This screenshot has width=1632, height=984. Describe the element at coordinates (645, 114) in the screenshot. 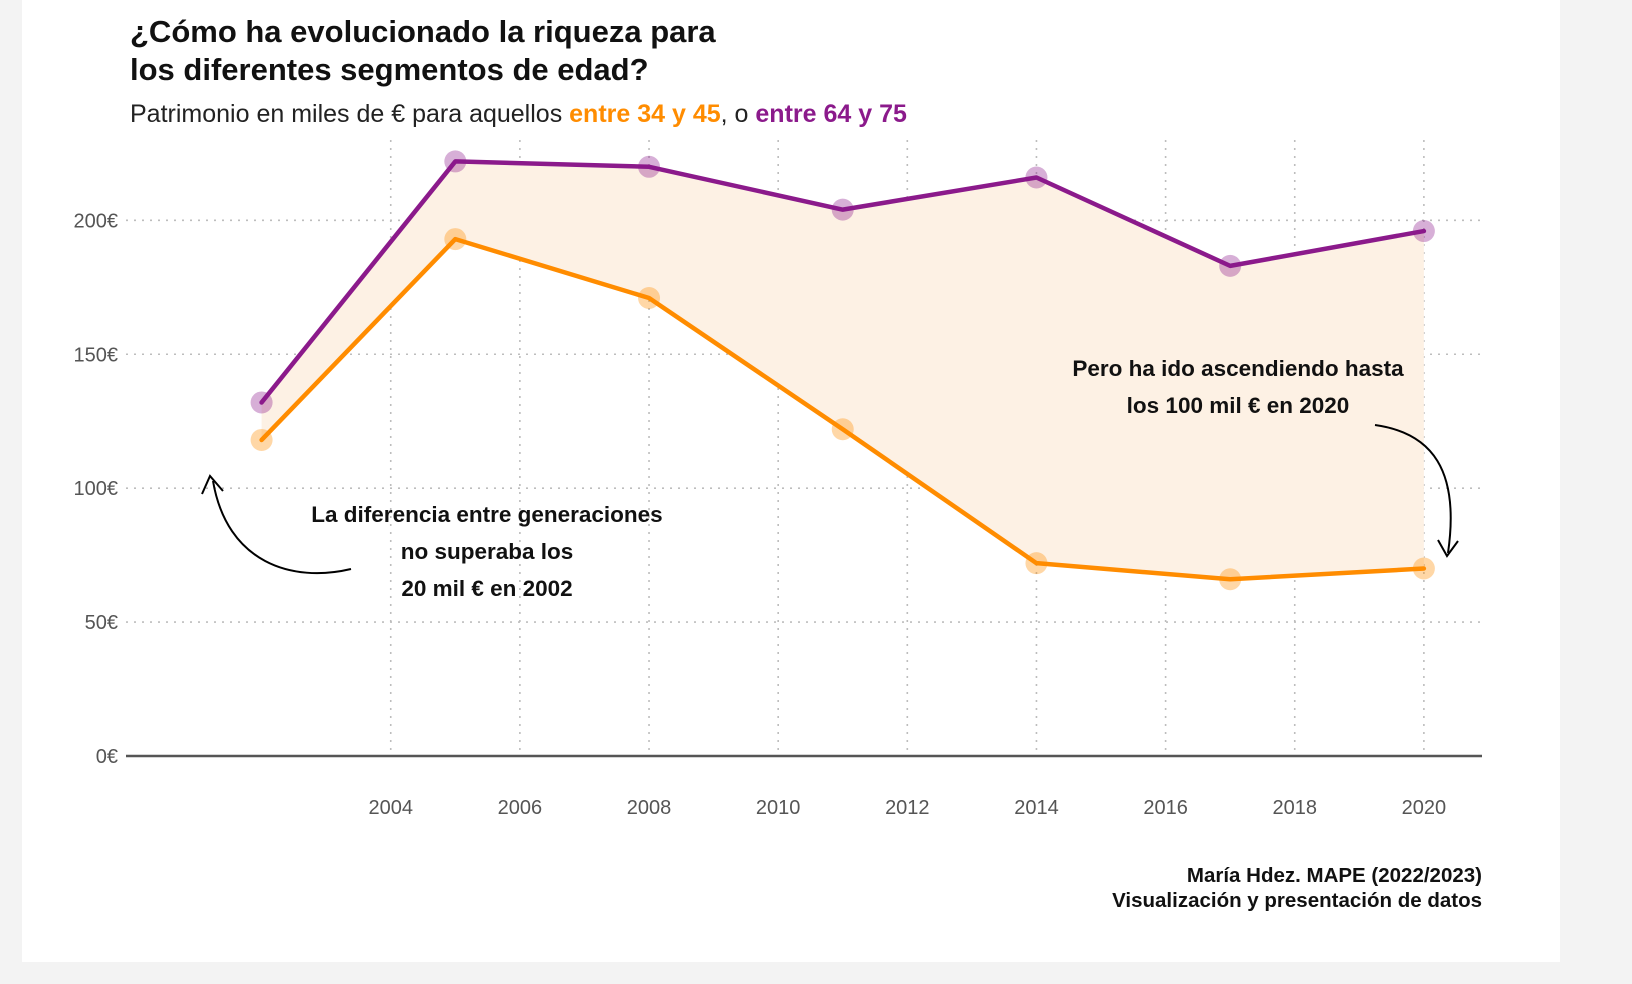

I see `subtitle-highlight-young: entre 34 y 45` at that location.